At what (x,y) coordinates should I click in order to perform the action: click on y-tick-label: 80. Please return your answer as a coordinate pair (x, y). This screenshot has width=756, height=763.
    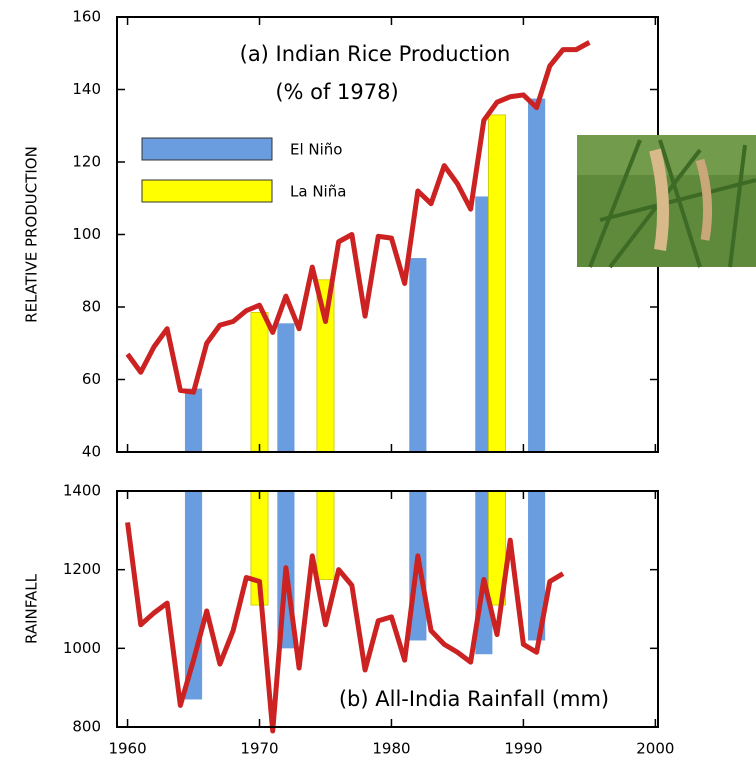
    Looking at the image, I should click on (91, 307).